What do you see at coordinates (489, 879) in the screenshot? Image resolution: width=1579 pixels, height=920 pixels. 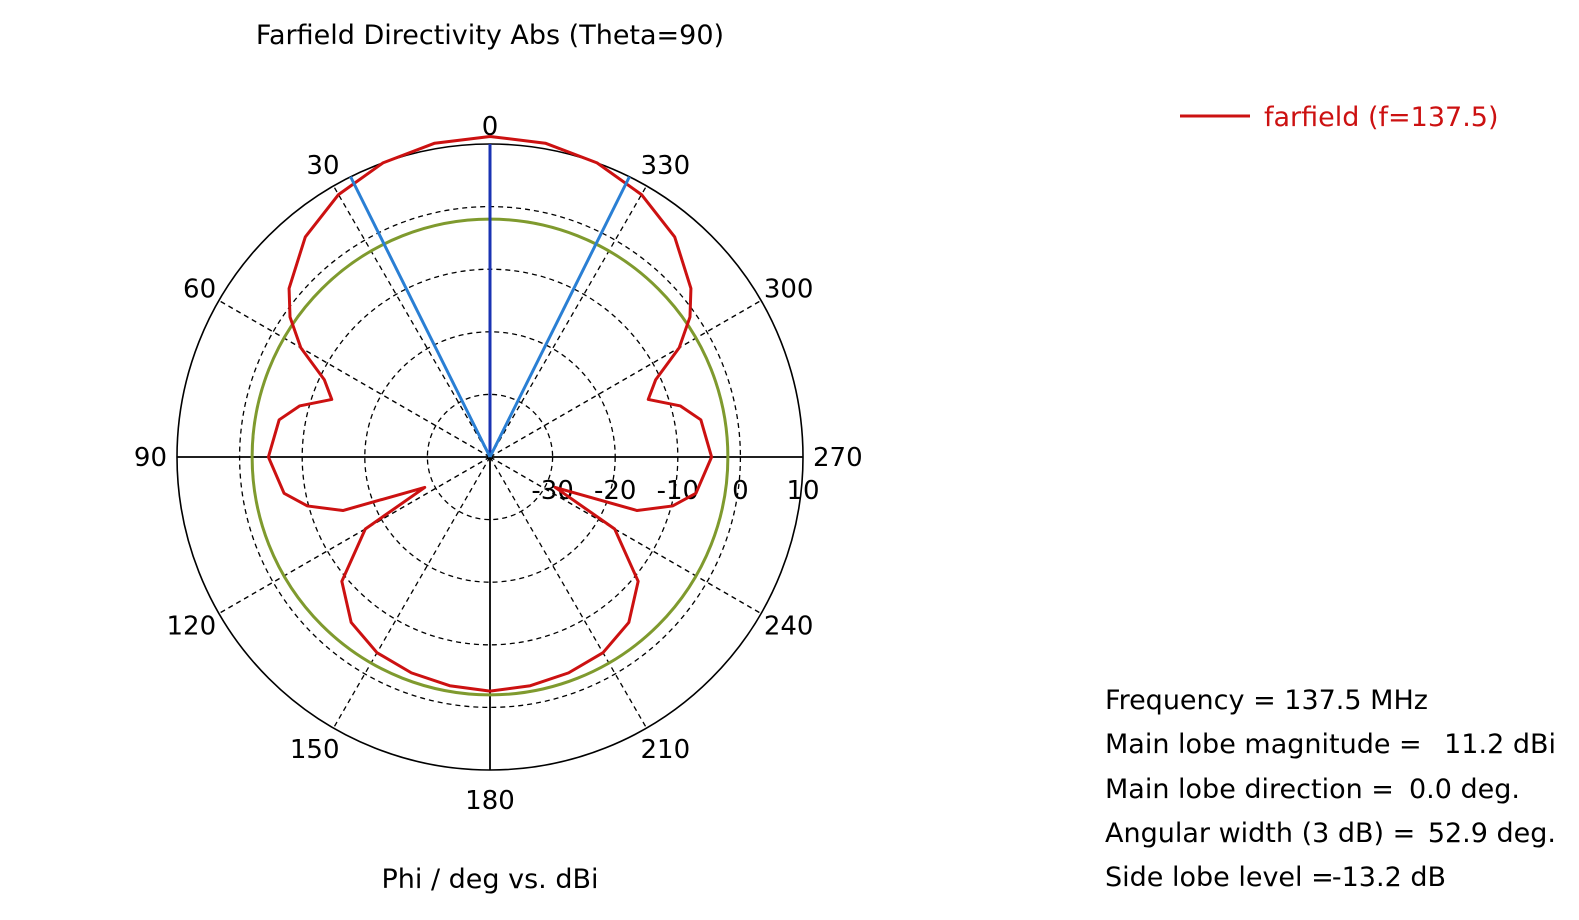 I see `axis-label: Phi / deg vs. dBi` at bounding box center [489, 879].